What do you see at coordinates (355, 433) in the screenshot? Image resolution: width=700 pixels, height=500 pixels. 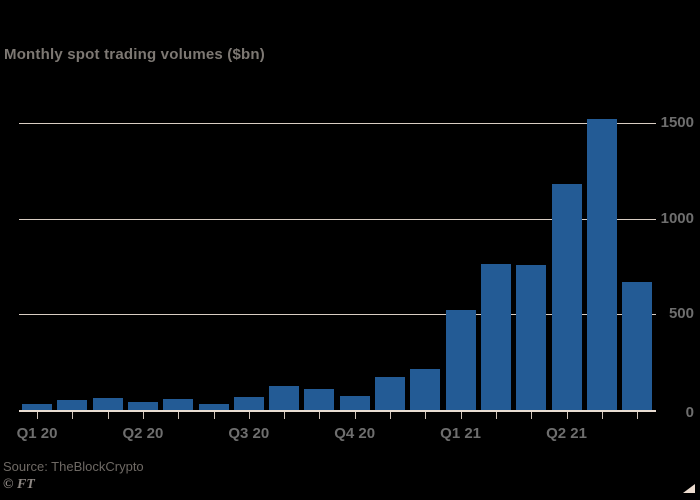 I see `x-tick-label-q4-20: Q4 20` at bounding box center [355, 433].